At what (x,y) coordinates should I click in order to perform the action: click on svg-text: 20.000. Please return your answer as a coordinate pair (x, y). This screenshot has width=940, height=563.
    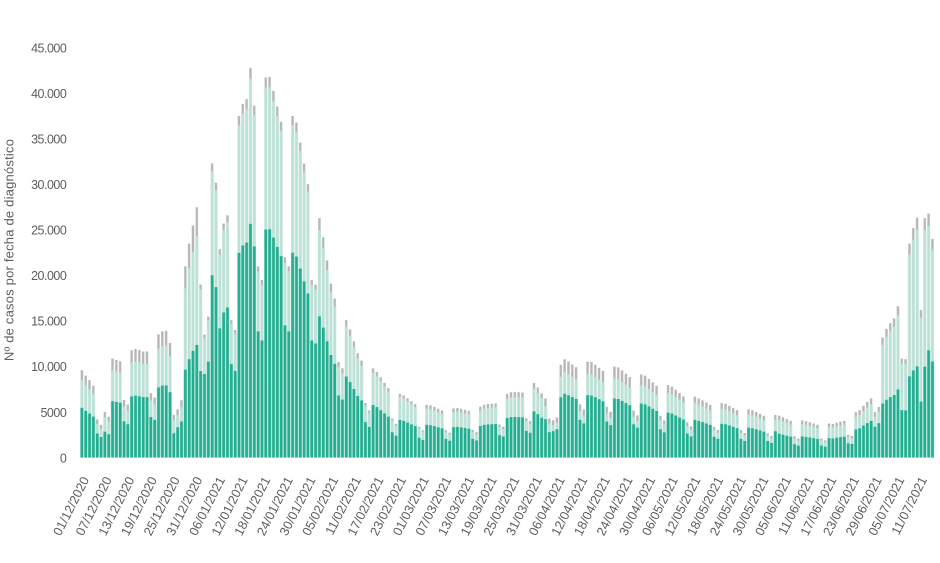
    Looking at the image, I should click on (49, 276).